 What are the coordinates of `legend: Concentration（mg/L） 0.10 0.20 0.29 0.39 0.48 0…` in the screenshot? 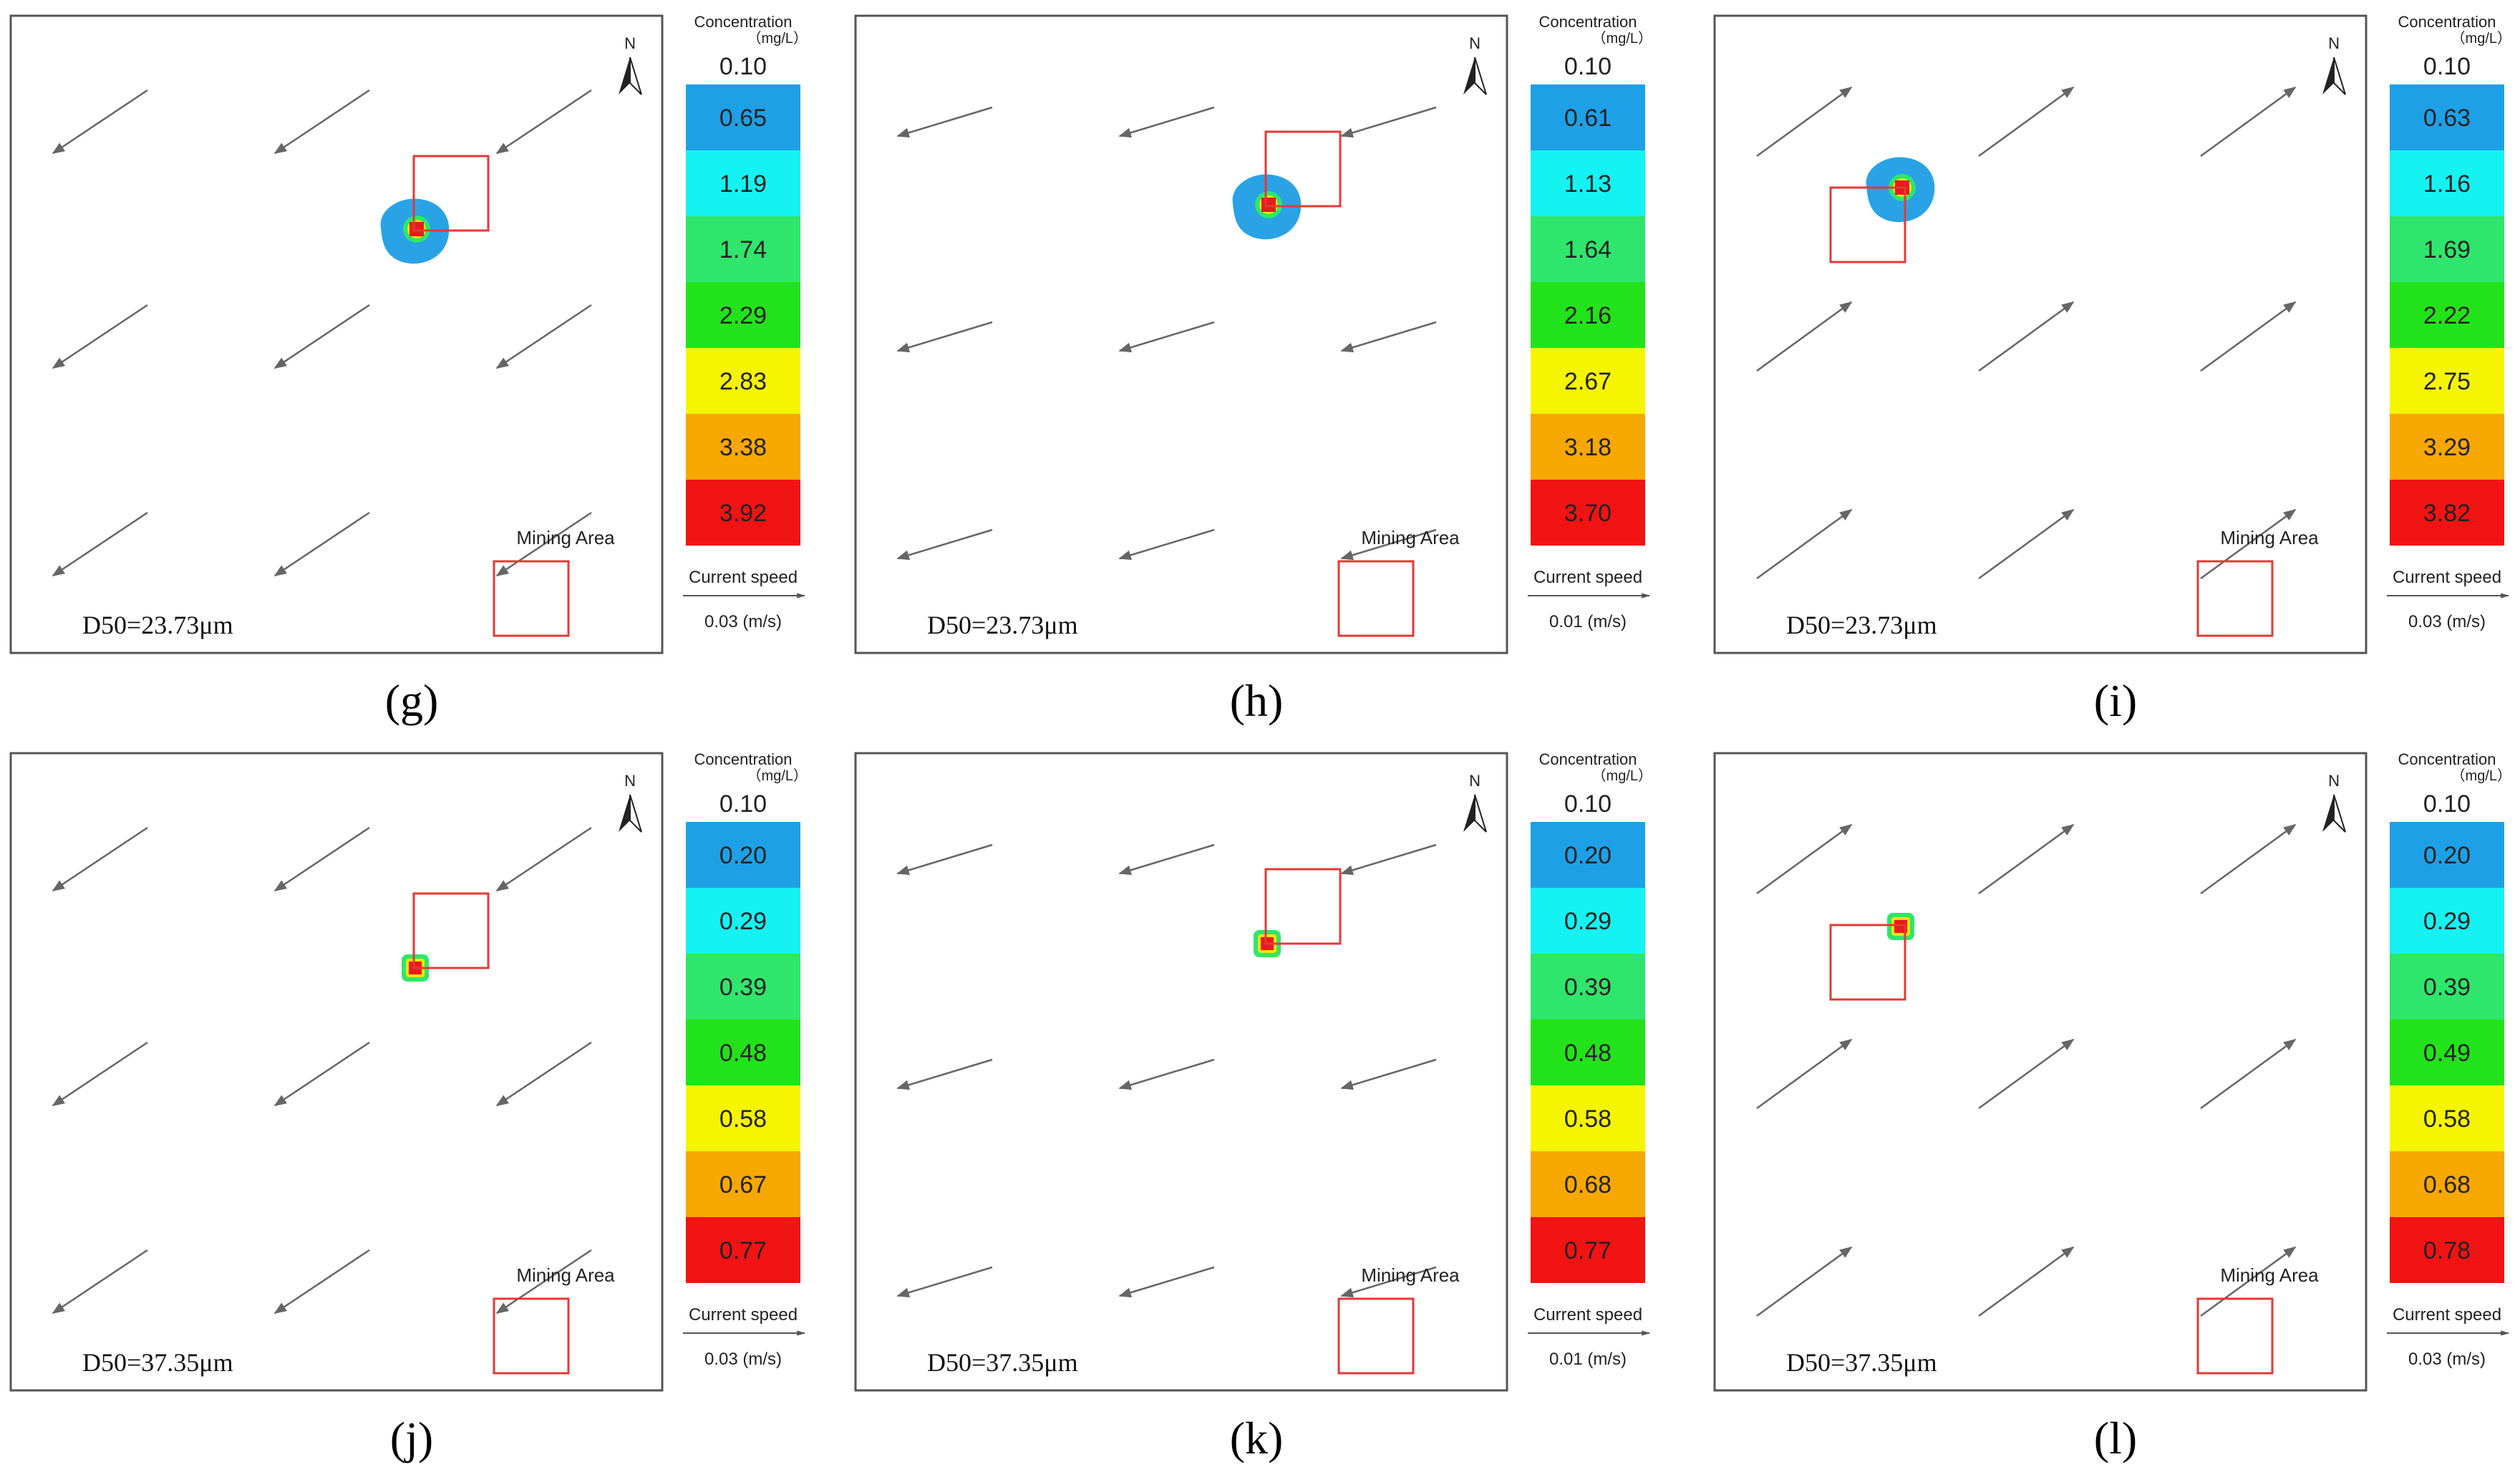 It's located at (1590, 1060).